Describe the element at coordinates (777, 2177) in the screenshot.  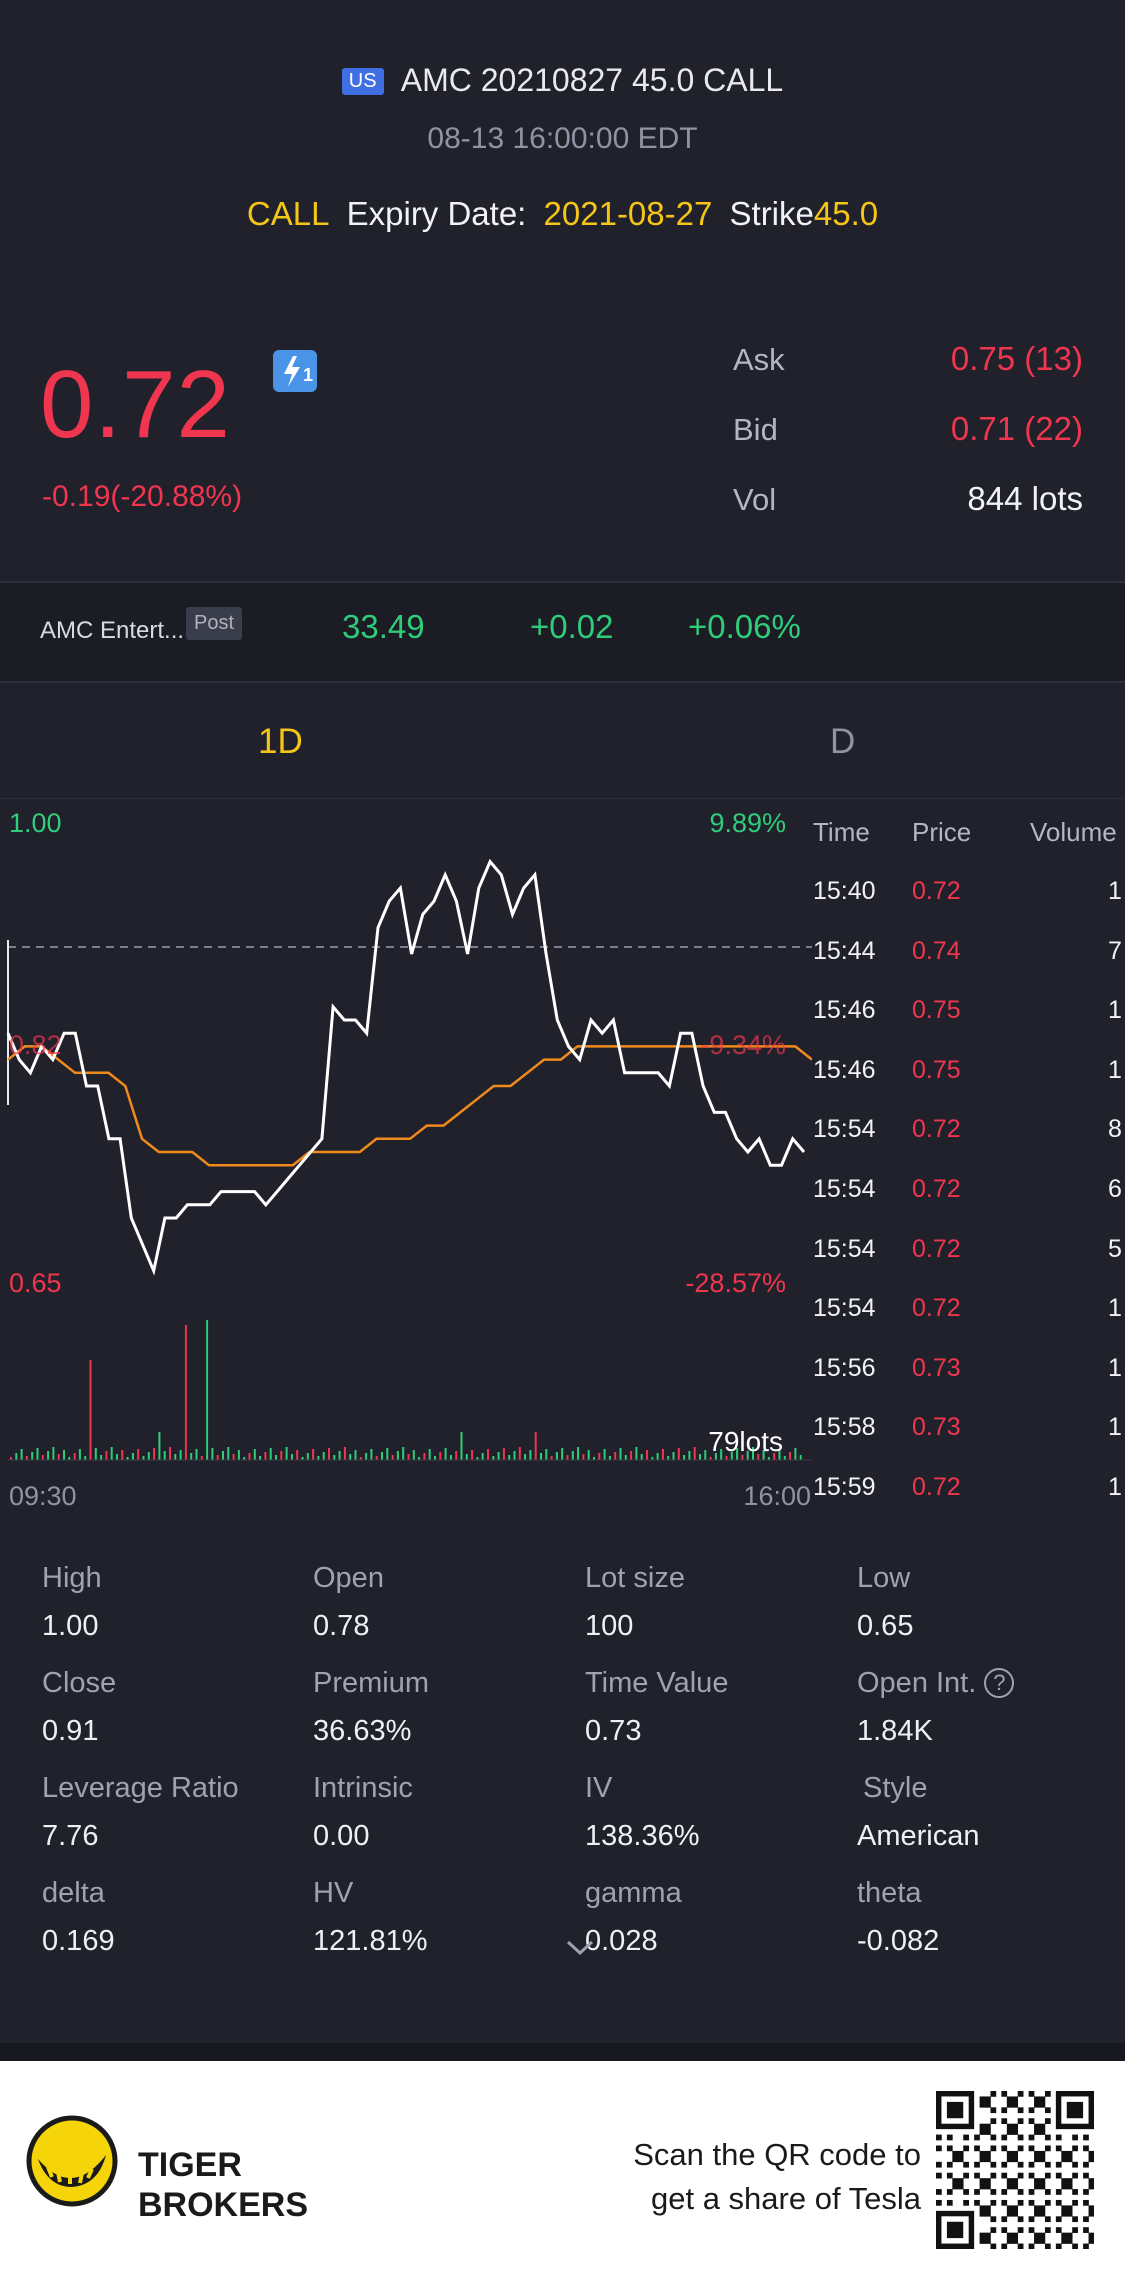
I see `scan-promo-text: Scan the QR code to get a share of Tesla` at that location.